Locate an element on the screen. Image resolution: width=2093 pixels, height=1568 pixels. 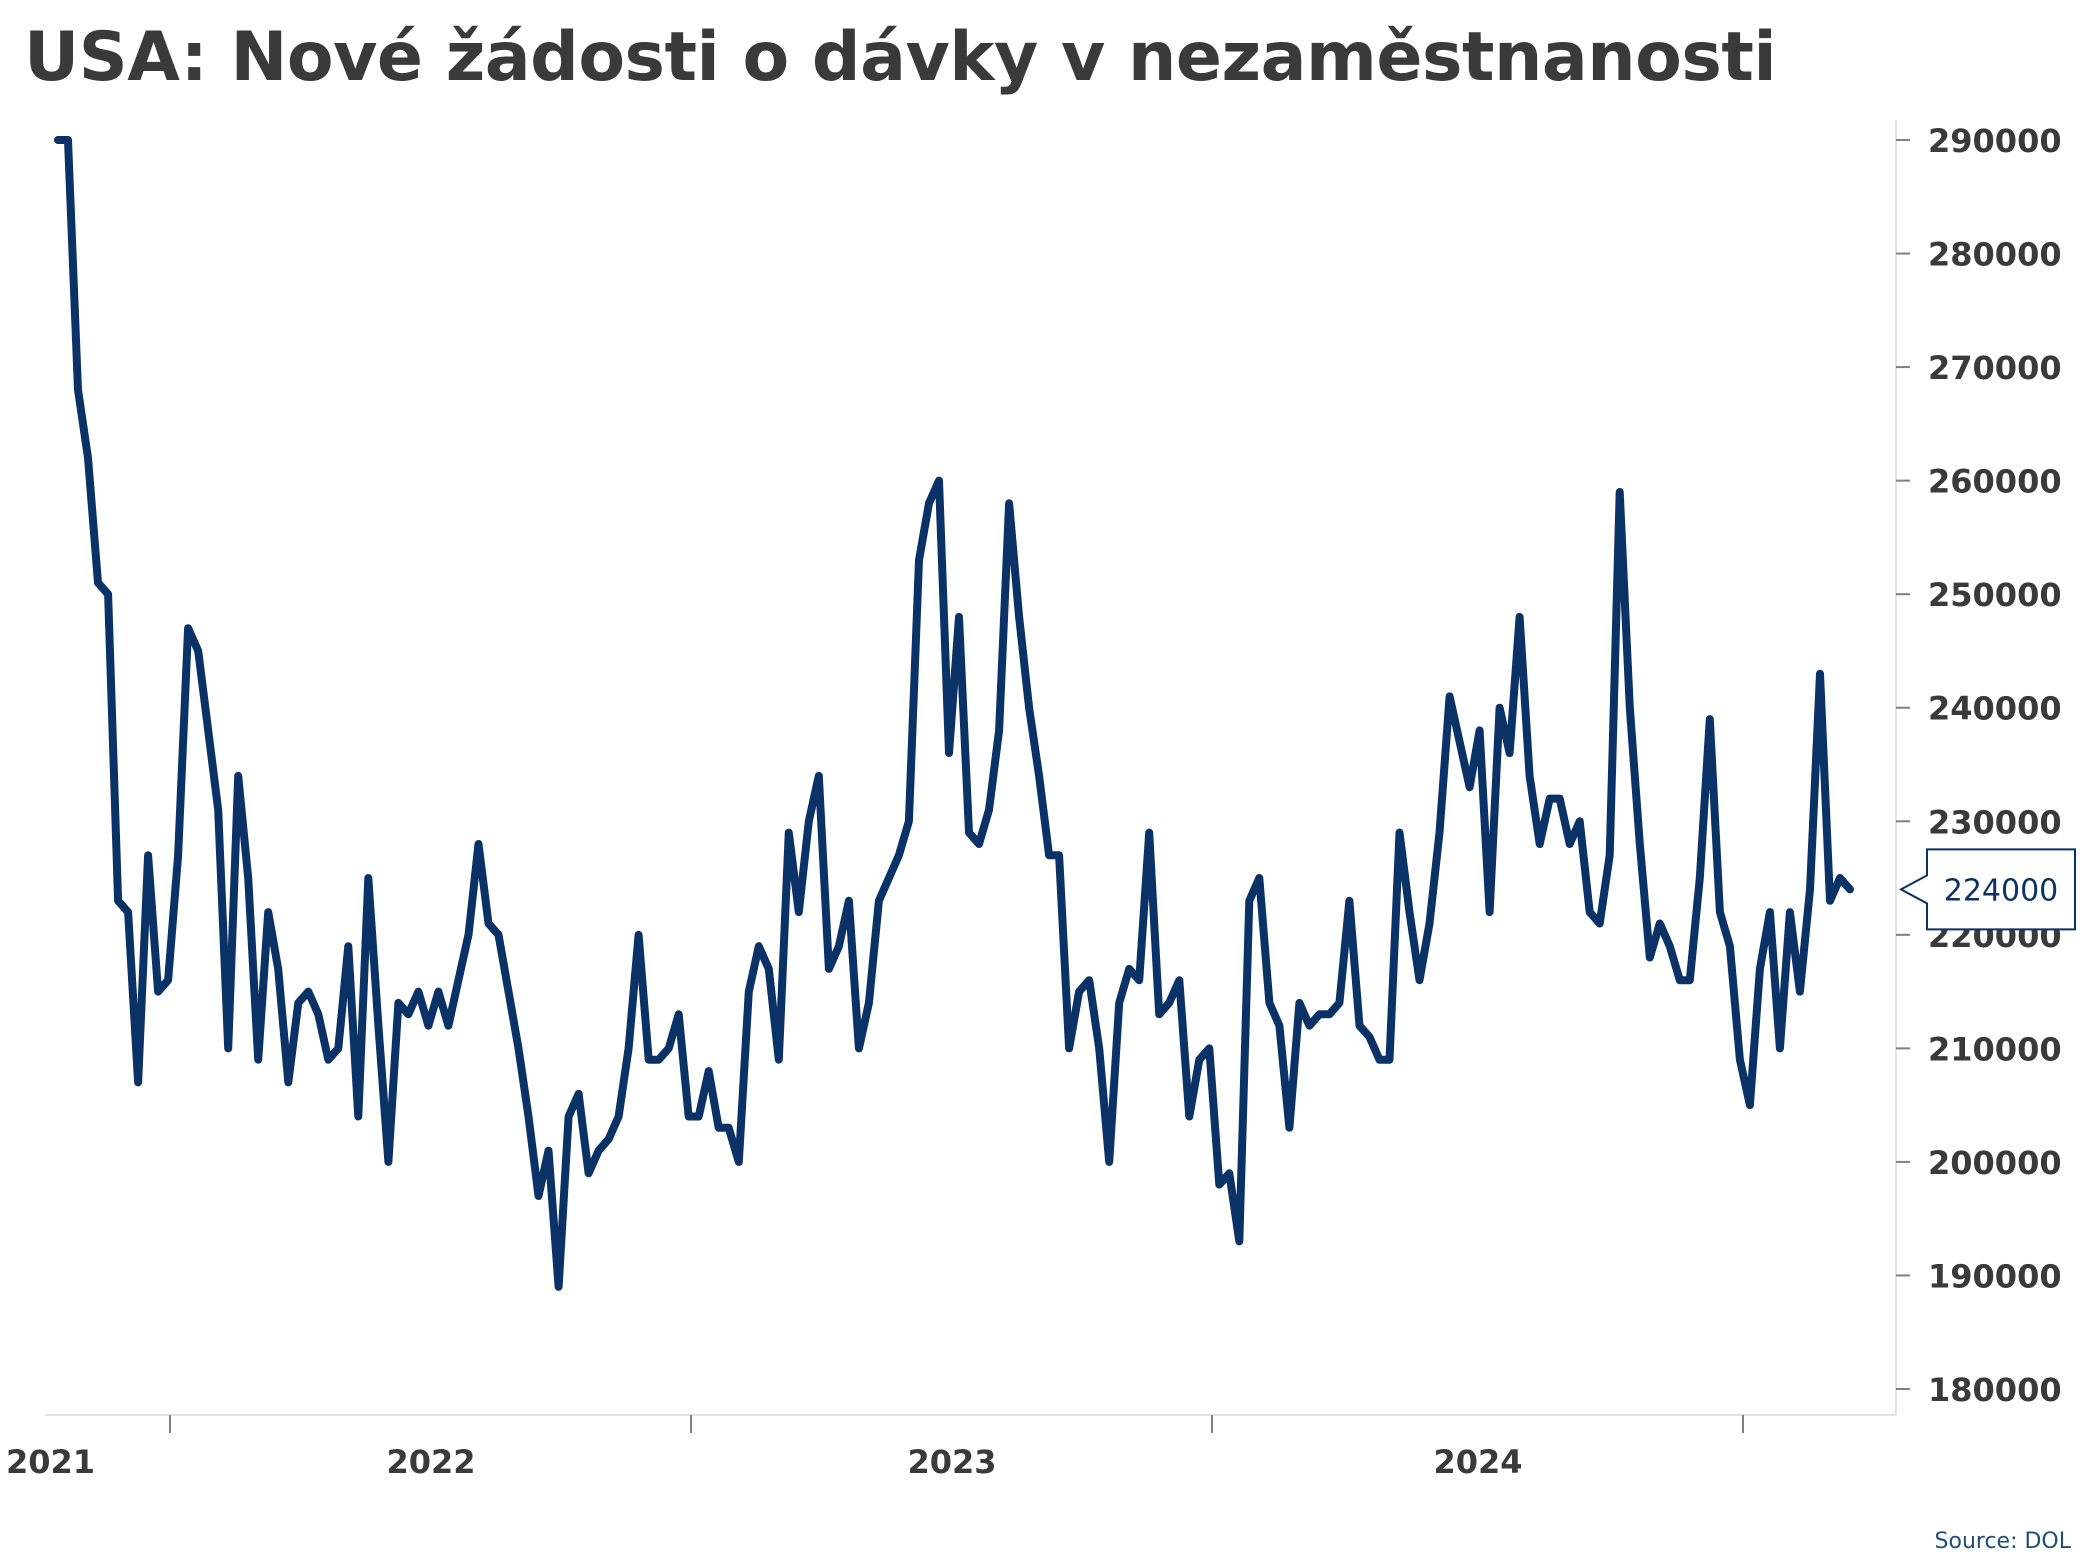
x-tick-label: 2023 is located at coordinates (951, 1462).